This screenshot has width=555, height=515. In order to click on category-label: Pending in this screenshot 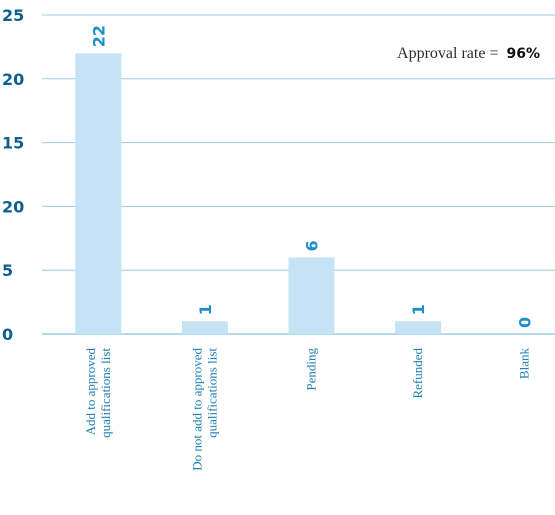, I will do `click(311, 369)`.